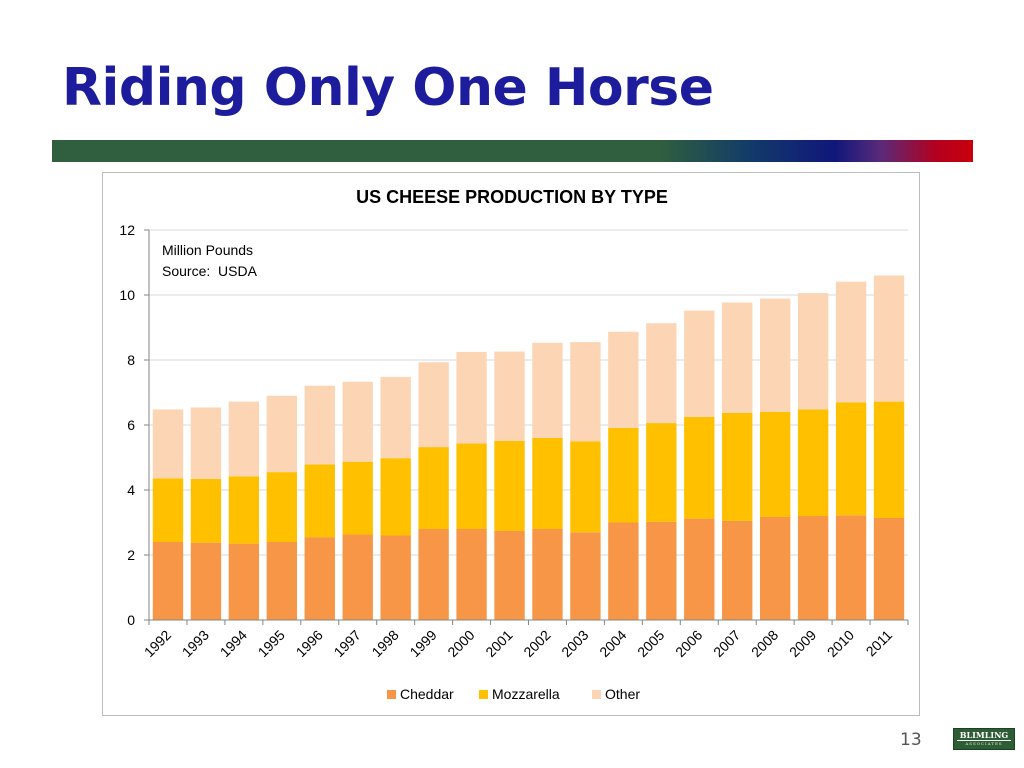  What do you see at coordinates (623, 571) in the screenshot?
I see `bar-cheddar-2004` at bounding box center [623, 571].